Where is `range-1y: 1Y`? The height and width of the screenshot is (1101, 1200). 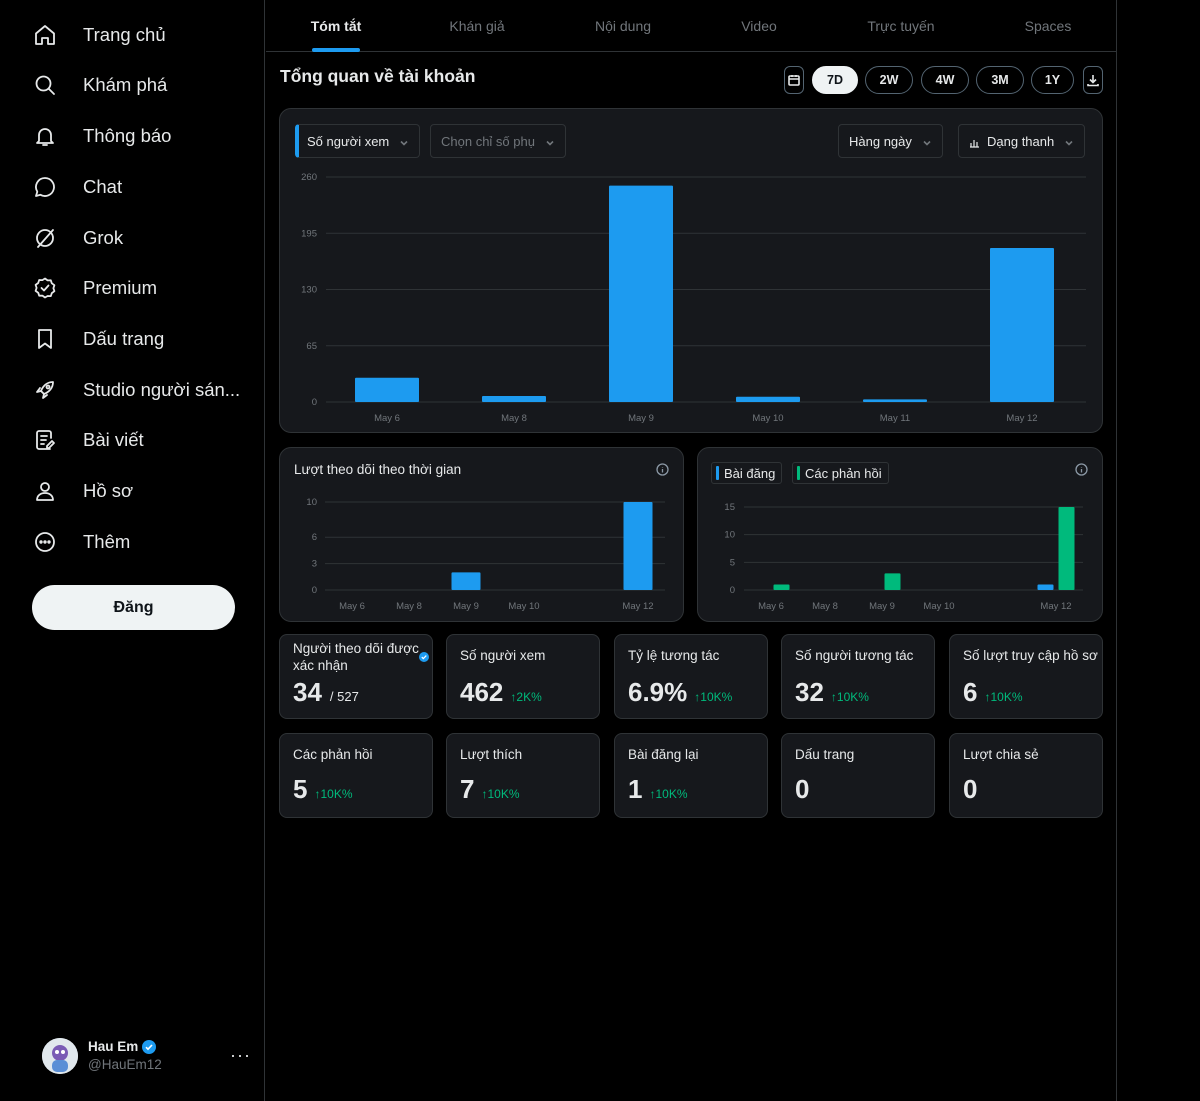
range-1y: 1Y is located at coordinates (1052, 80).